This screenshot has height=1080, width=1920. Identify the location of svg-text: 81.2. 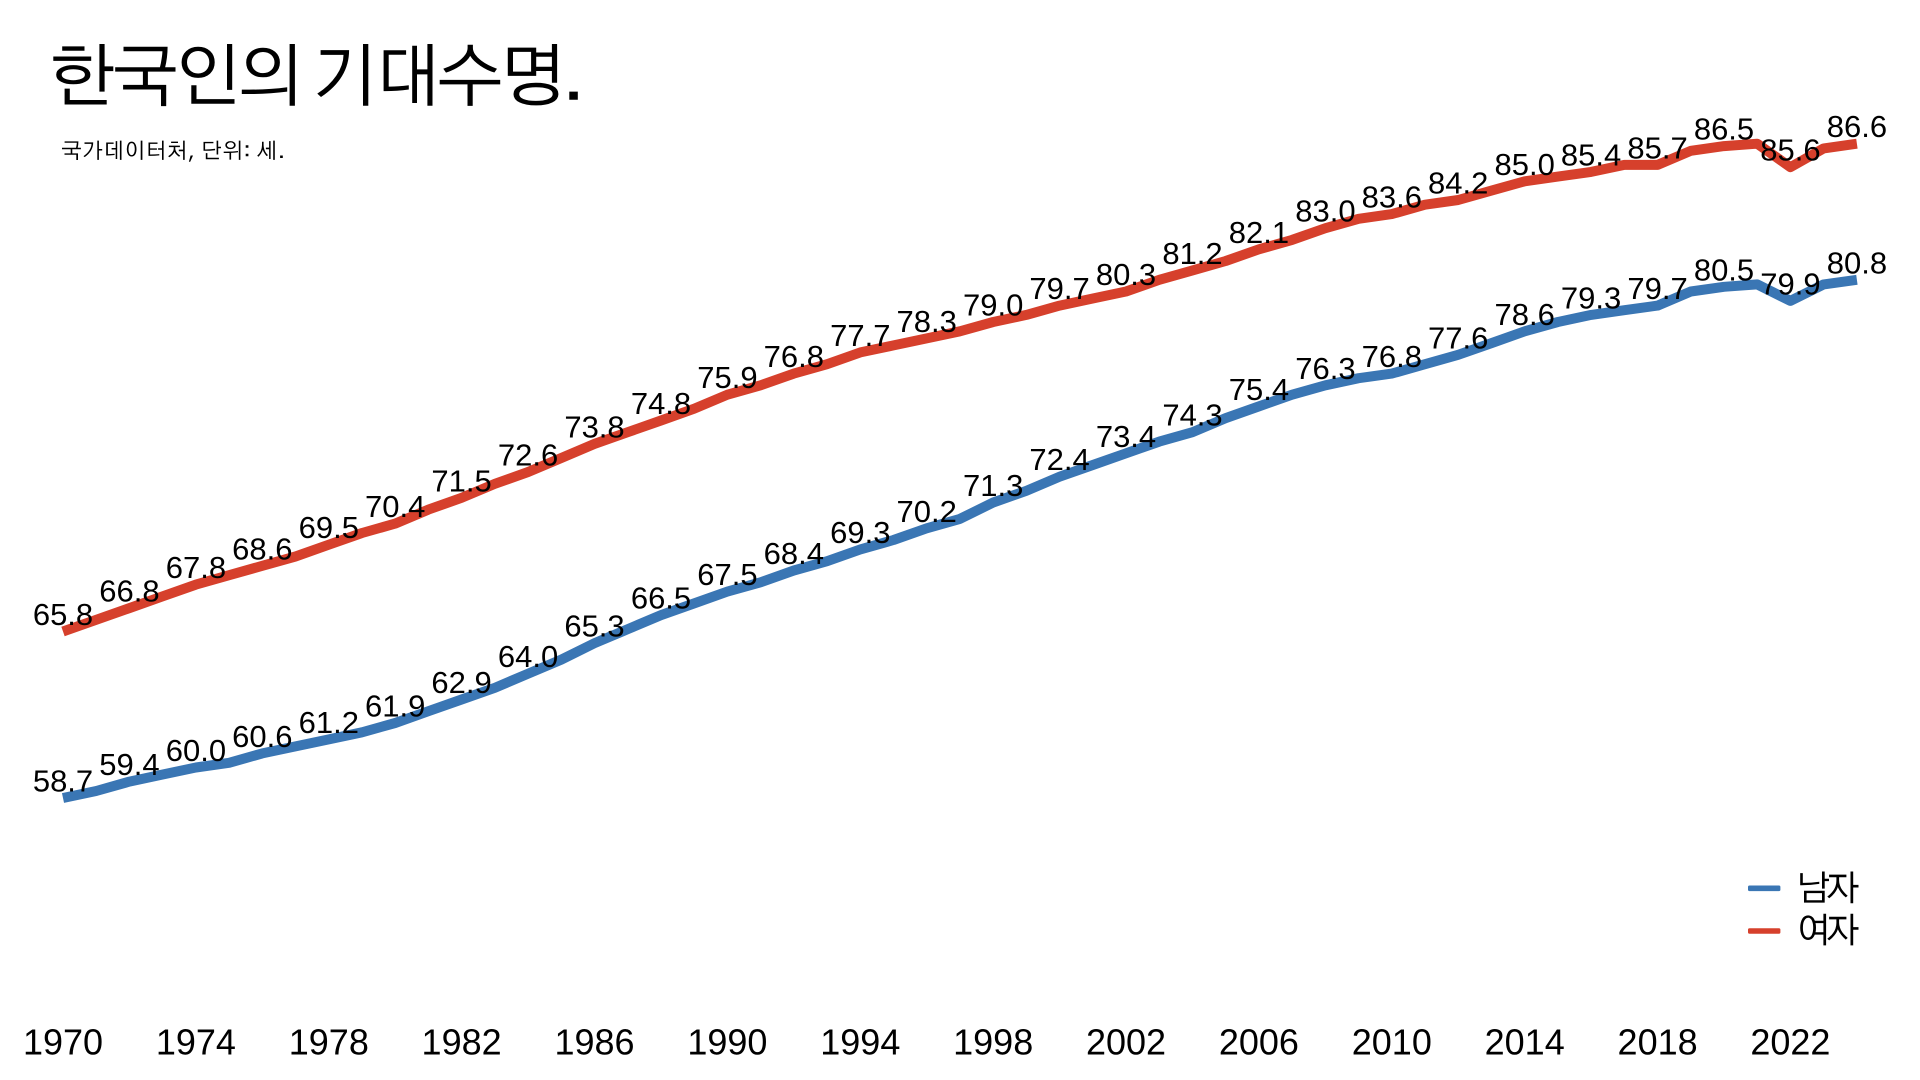
(1192, 253).